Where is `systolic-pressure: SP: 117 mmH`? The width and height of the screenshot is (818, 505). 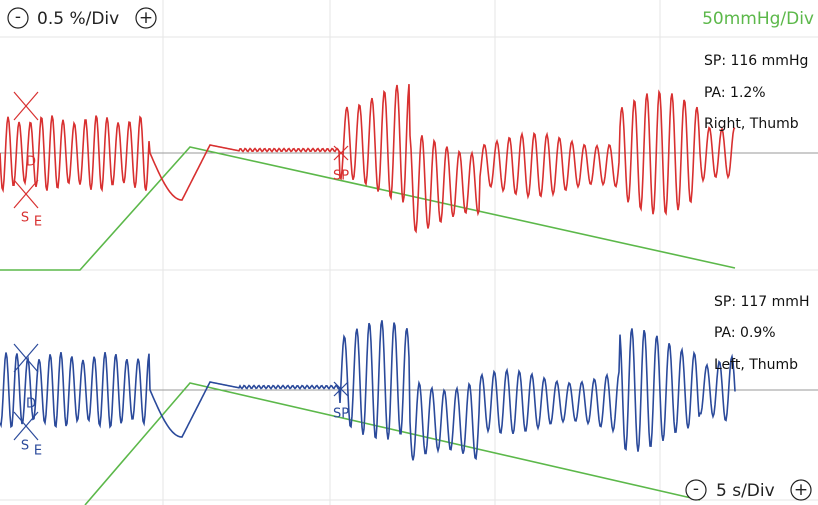 systolic-pressure: SP: 117 mmH is located at coordinates (761, 302).